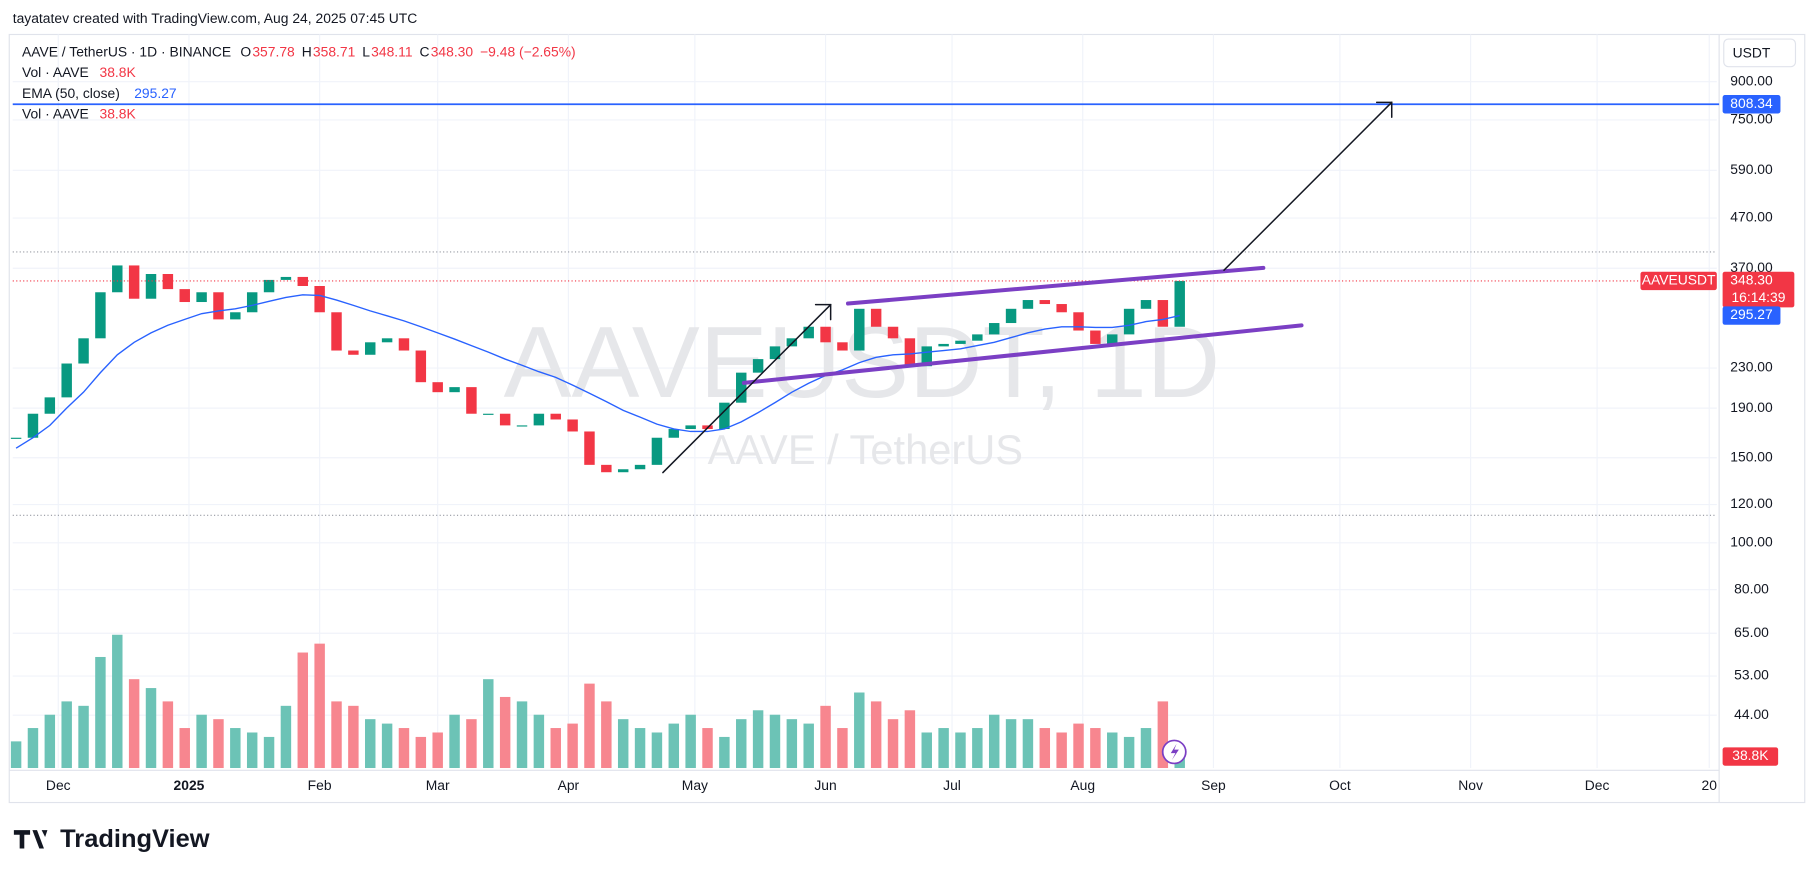 The height and width of the screenshot is (883, 1814). What do you see at coordinates (1751, 315) in the screenshot?
I see `ema-tag` at bounding box center [1751, 315].